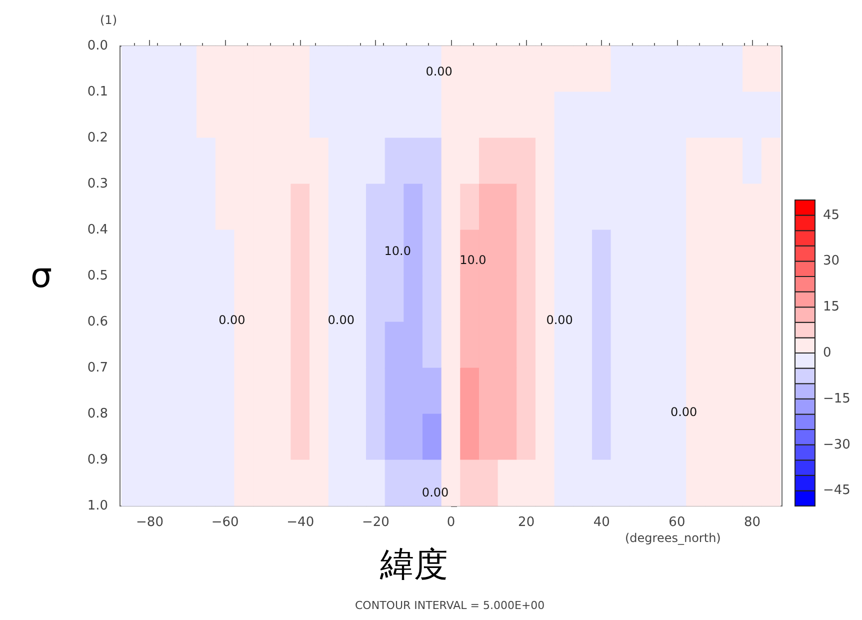  I want to click on text: (degrees_north), so click(673, 538).